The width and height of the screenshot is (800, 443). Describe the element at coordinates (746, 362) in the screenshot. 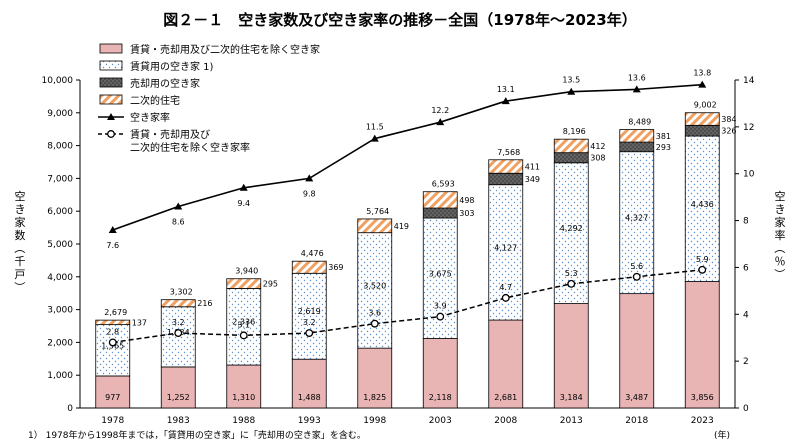

I see `y2-tick-label: 2` at that location.